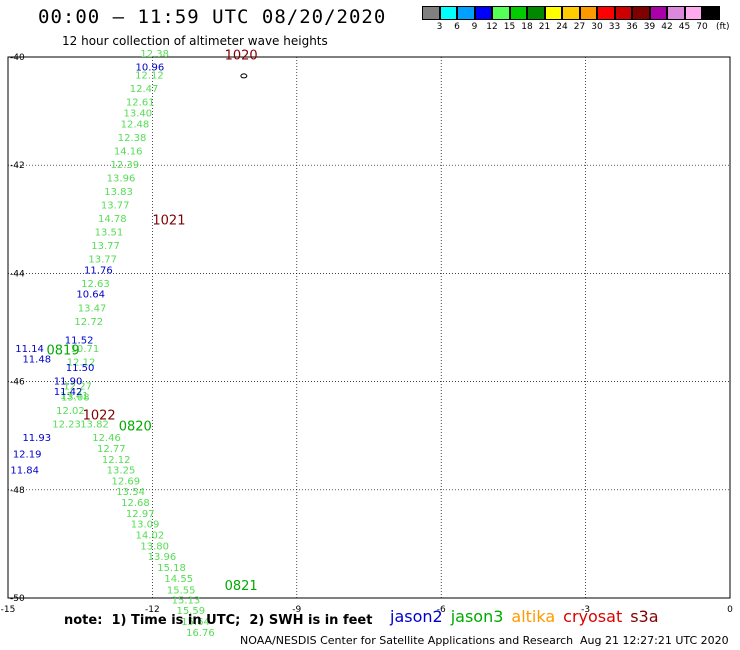 The width and height of the screenshot is (740, 650). I want to click on swh-label-jason3: 15.59, so click(190, 611).